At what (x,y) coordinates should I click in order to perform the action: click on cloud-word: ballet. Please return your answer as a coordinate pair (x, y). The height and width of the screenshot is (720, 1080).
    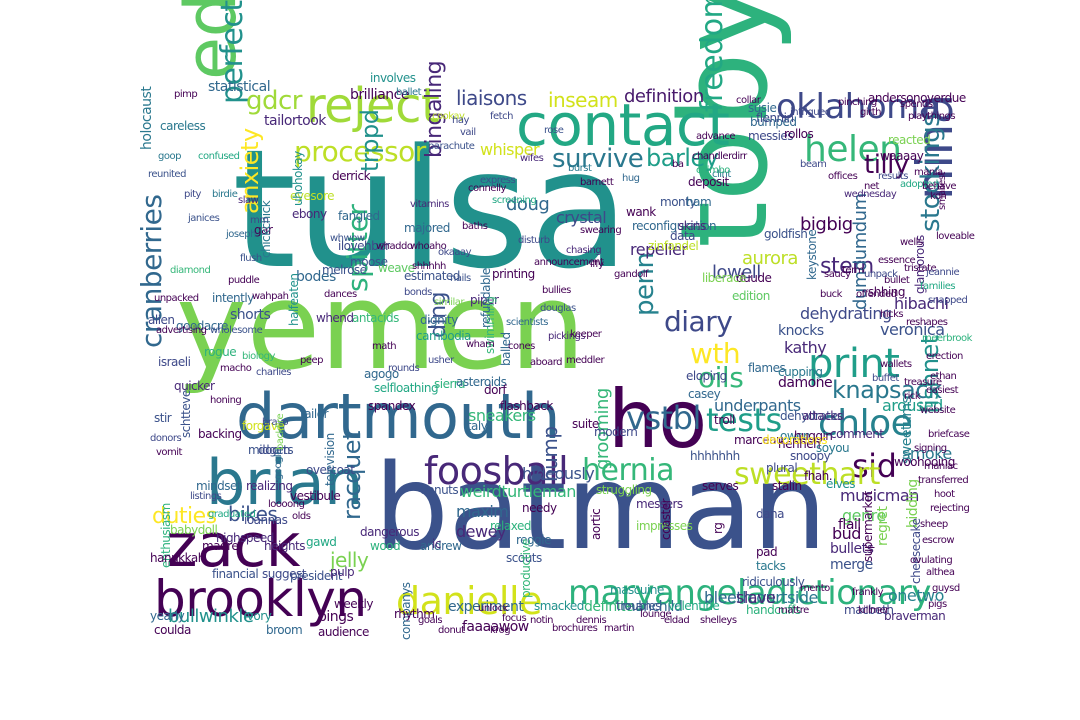
    Looking at the image, I should click on (409, 92).